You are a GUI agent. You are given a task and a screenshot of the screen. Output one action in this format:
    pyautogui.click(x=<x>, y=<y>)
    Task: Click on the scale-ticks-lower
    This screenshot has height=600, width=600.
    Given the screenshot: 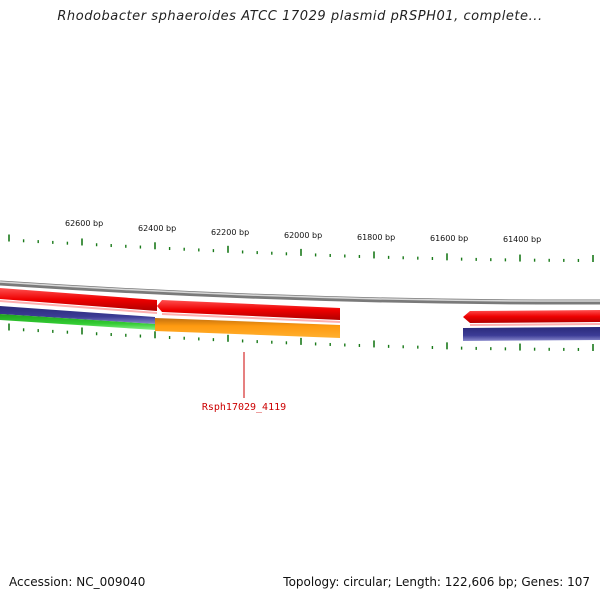 What is the action you would take?
    pyautogui.click(x=301, y=337)
    